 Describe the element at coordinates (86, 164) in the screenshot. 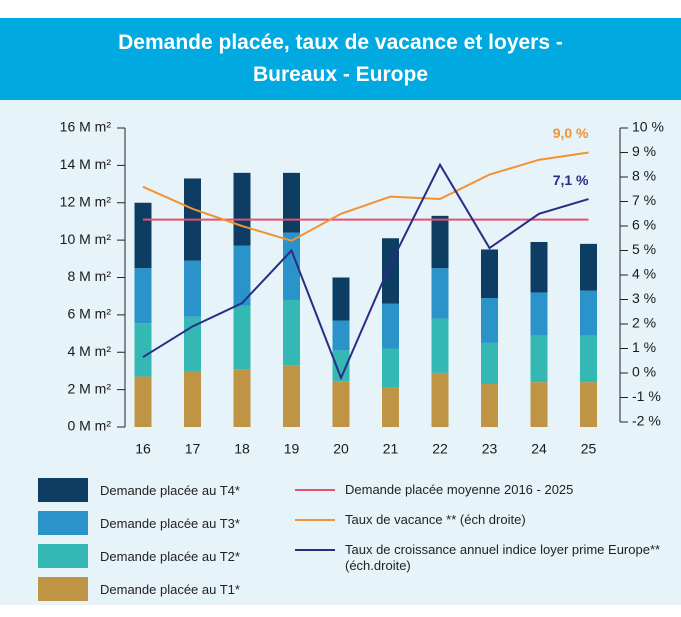

I see `y-tick-label: 14 M m²` at that location.